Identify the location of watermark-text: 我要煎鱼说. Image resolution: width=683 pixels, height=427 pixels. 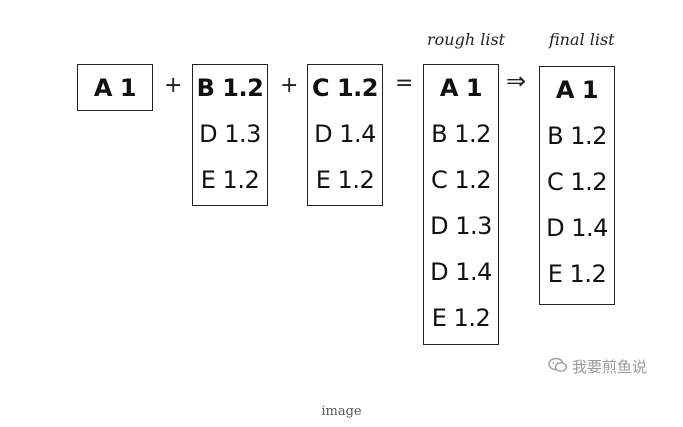
(610, 367).